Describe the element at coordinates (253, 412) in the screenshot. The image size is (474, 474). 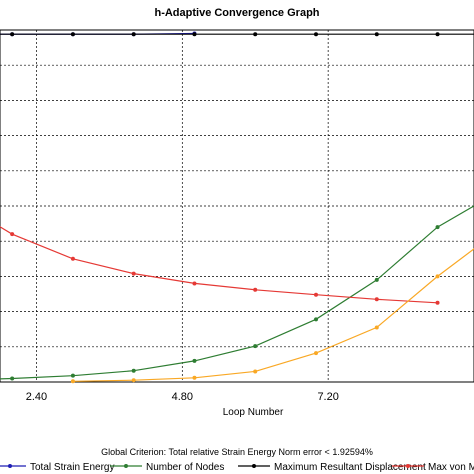
I see `x-axis-label: Loop Number` at that location.